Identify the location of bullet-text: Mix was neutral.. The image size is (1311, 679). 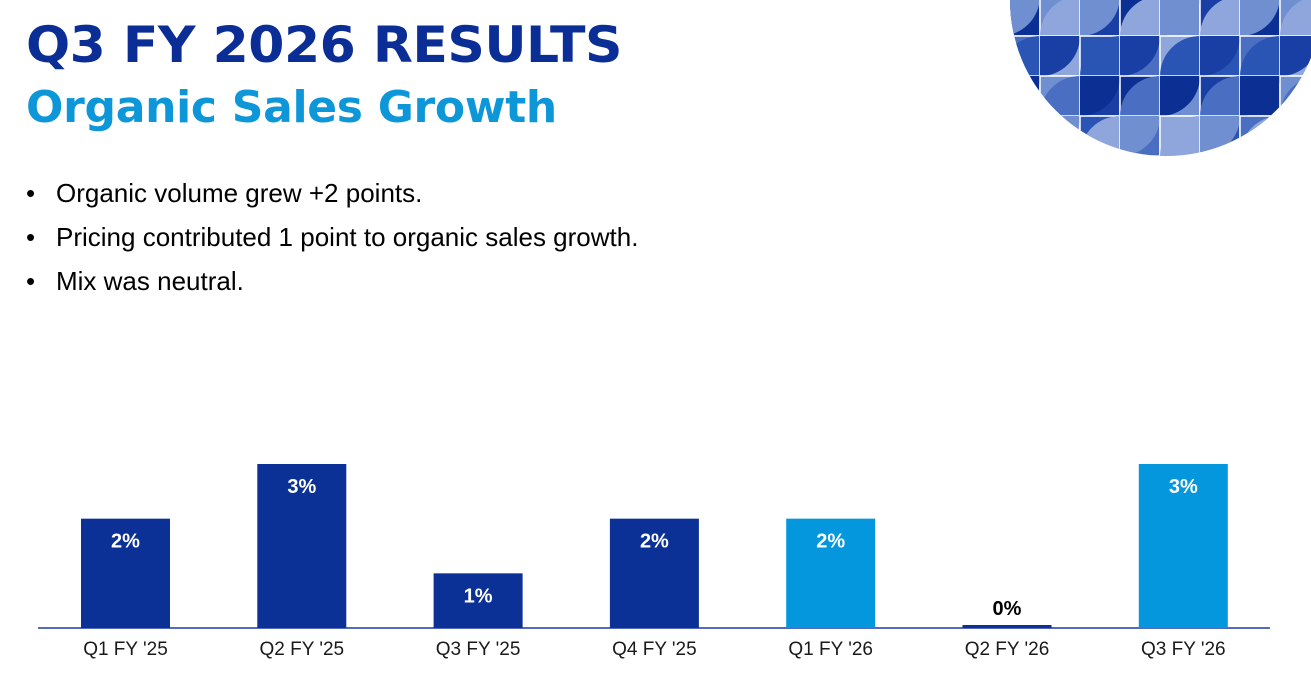
(150, 281).